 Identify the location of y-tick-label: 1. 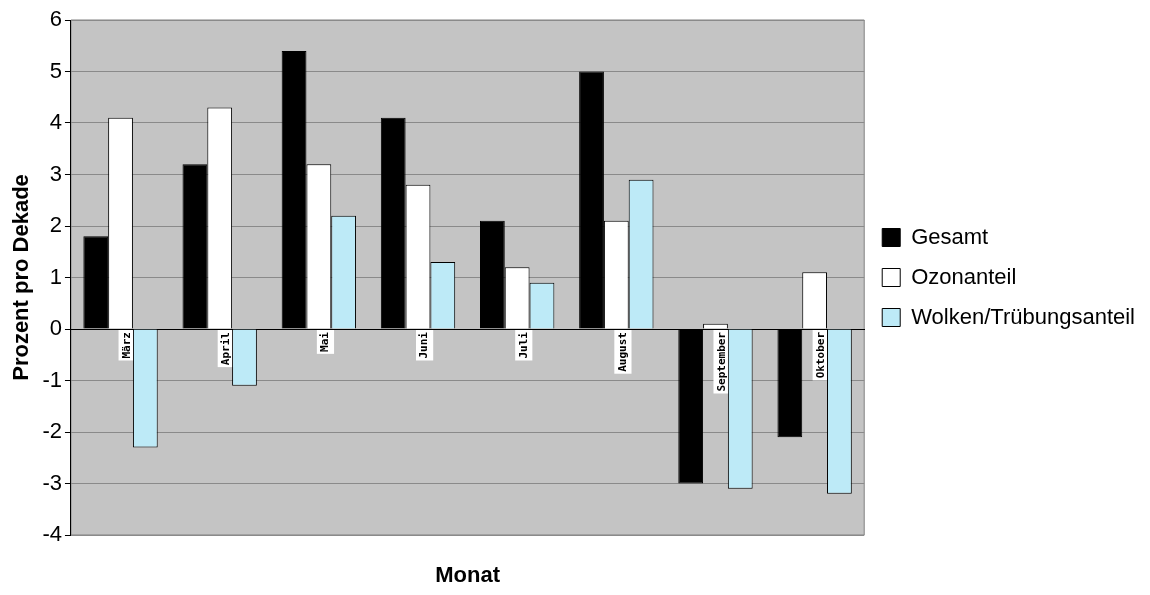
(55, 276).